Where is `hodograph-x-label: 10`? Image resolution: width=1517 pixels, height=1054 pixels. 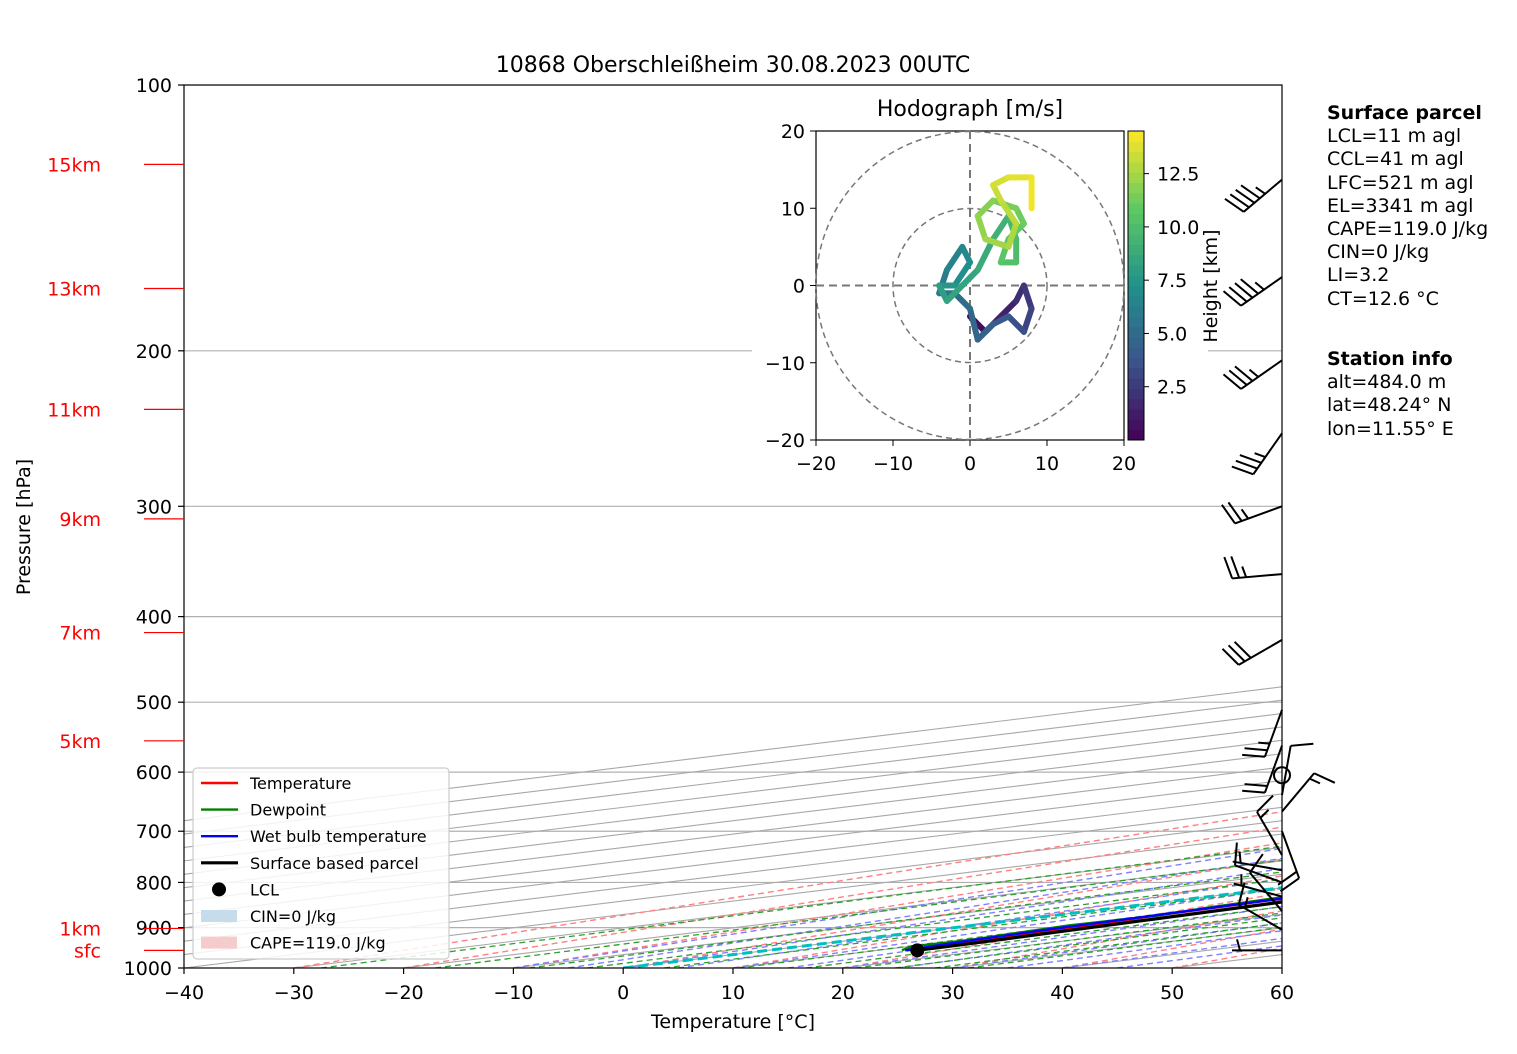
hodograph-x-label: 10 is located at coordinates (1047, 464).